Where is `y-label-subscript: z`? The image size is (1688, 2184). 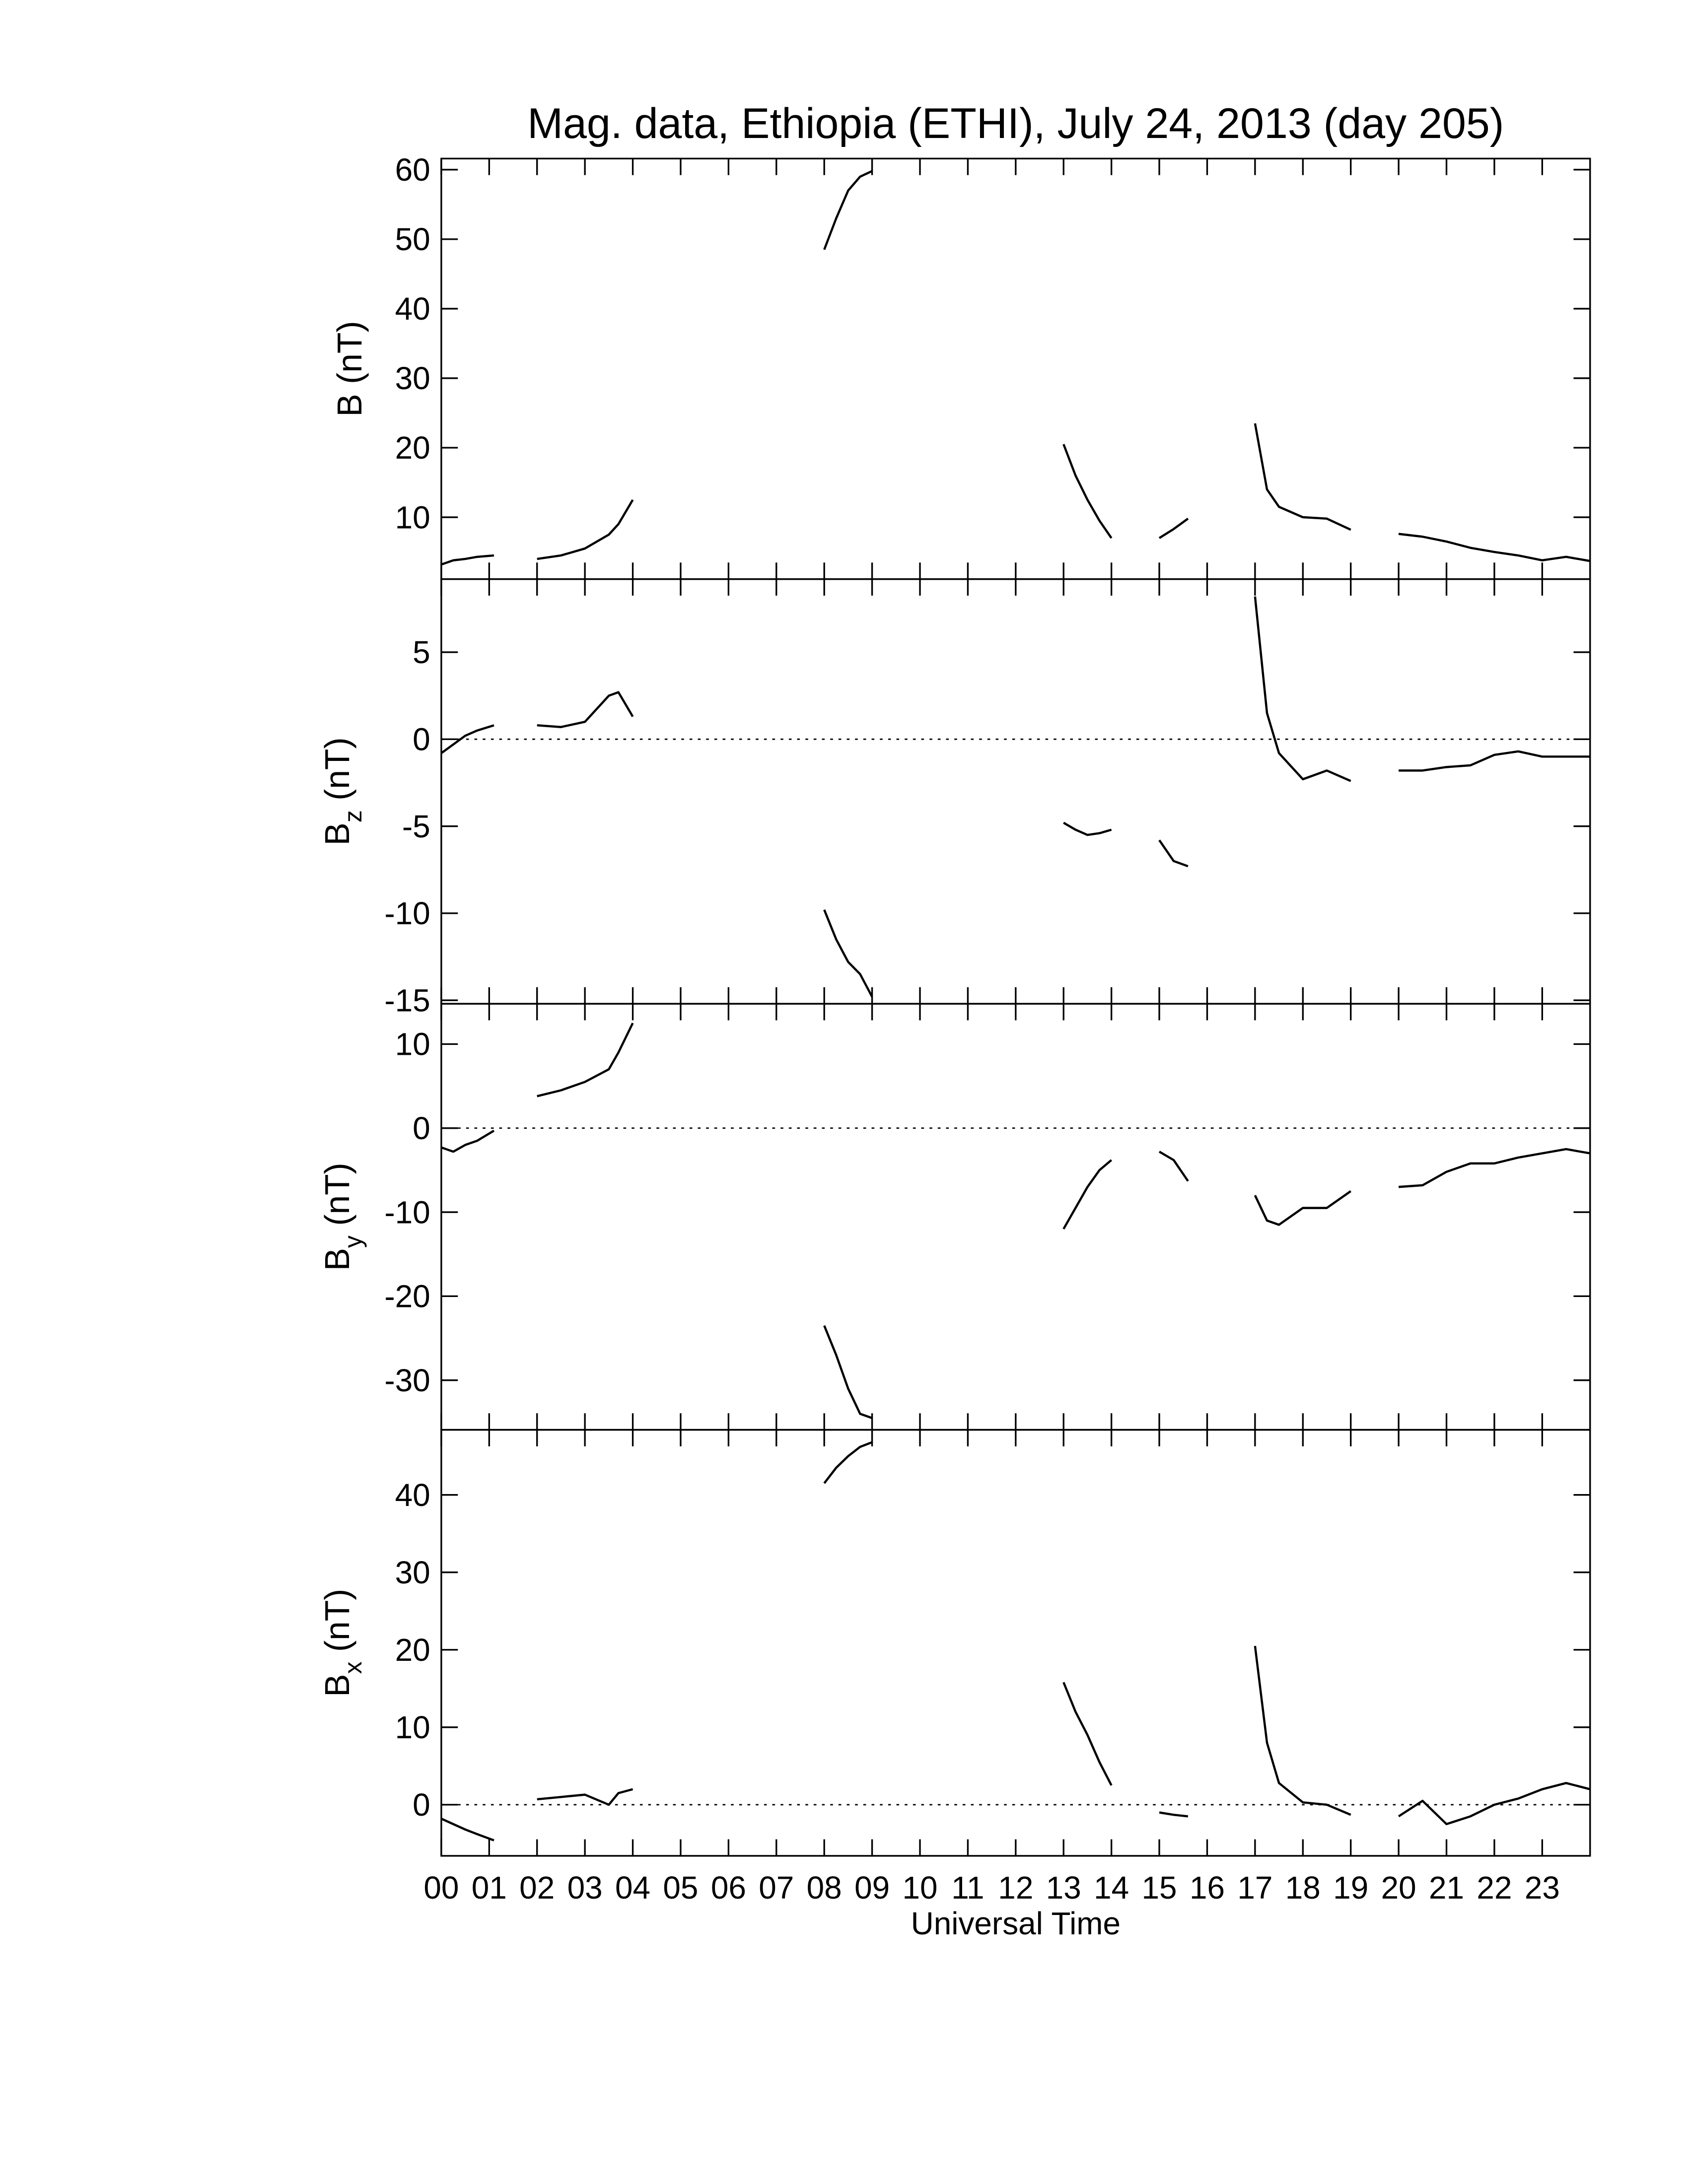
y-label-subscript: z is located at coordinates (353, 816).